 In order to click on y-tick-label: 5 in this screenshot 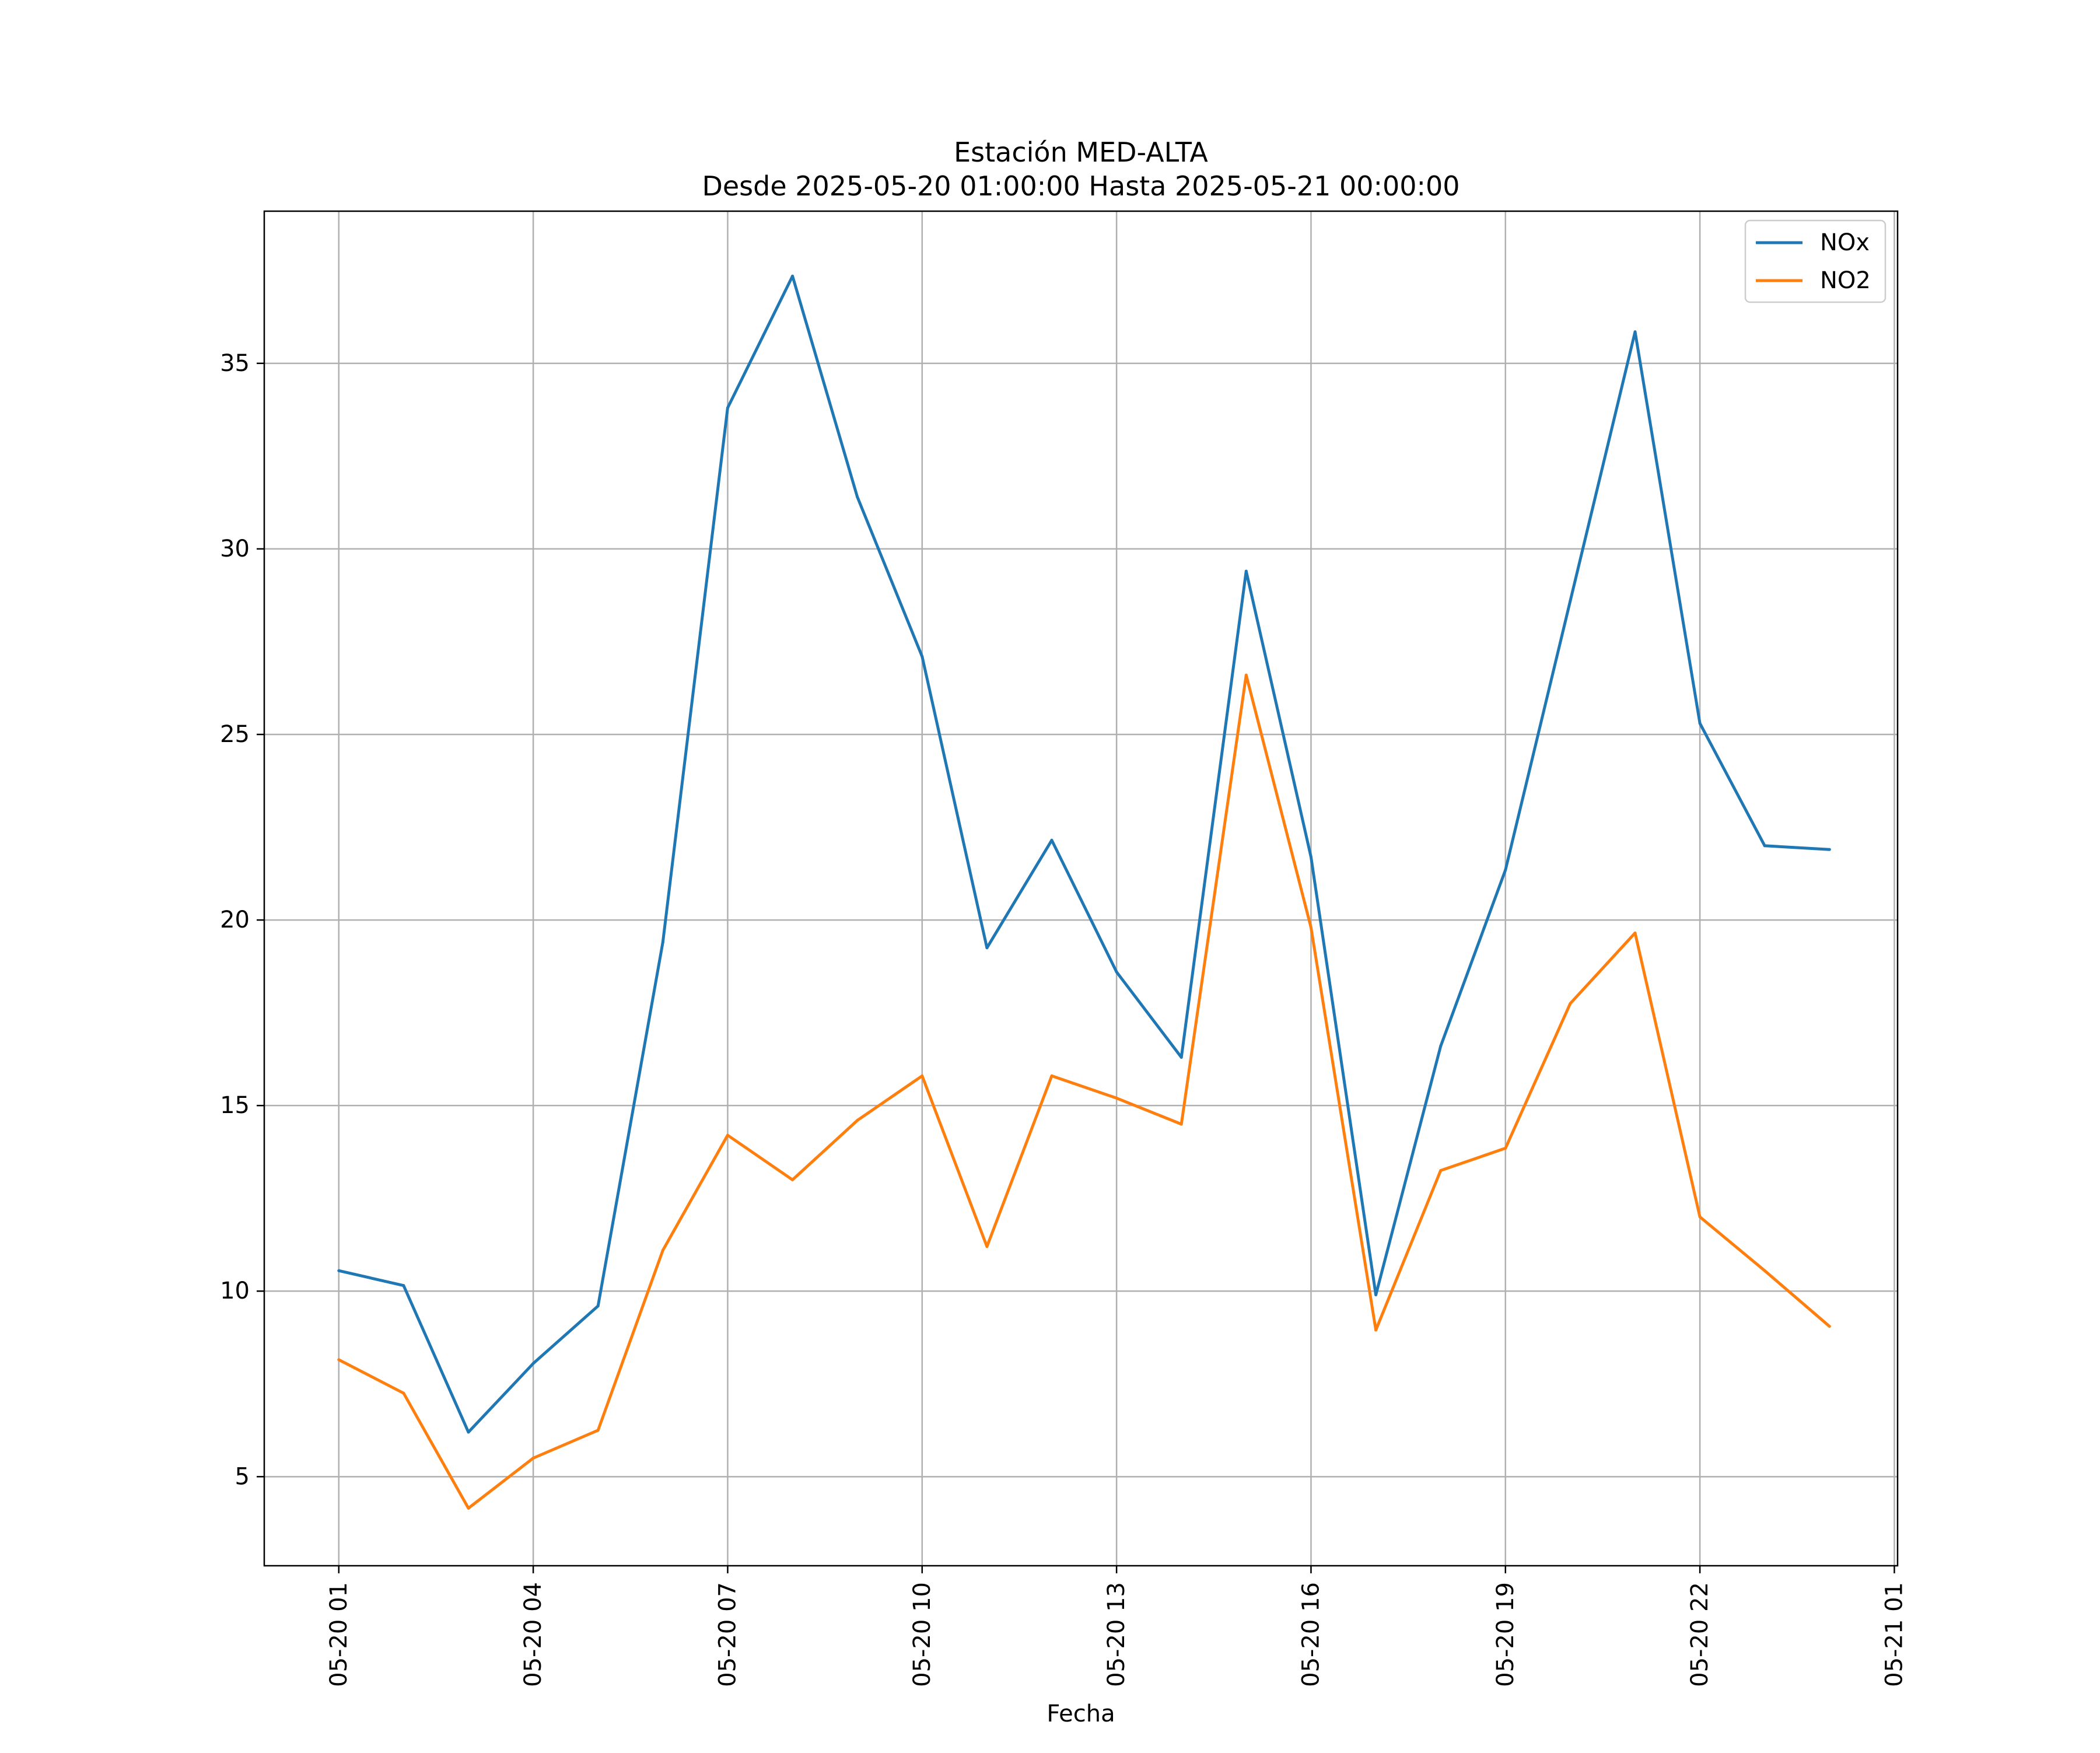, I will do `click(242, 1476)`.